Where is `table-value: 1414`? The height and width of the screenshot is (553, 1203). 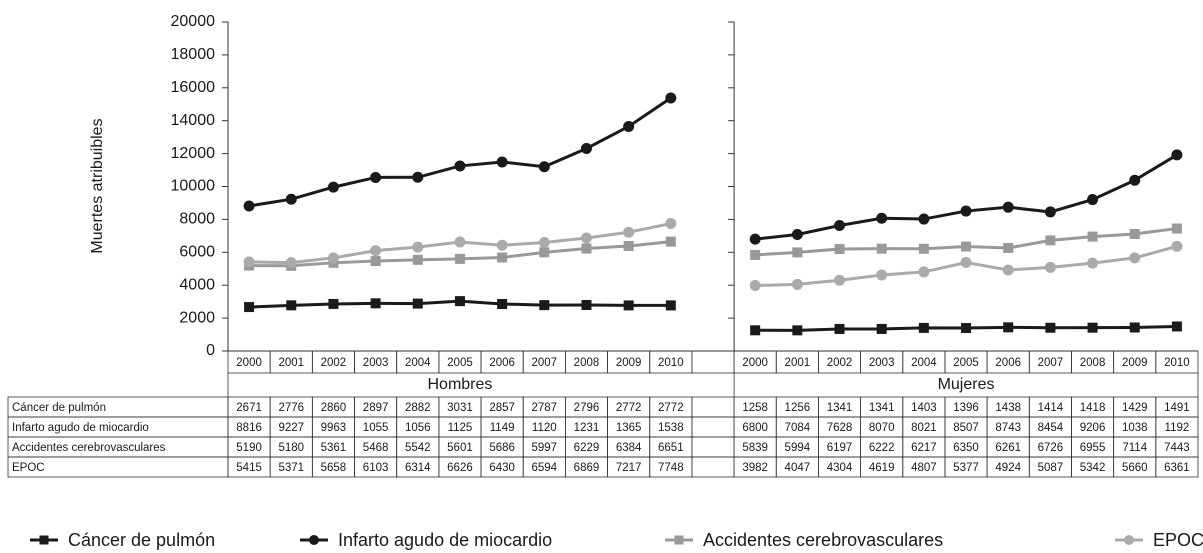
table-value: 1414 is located at coordinates (1051, 408).